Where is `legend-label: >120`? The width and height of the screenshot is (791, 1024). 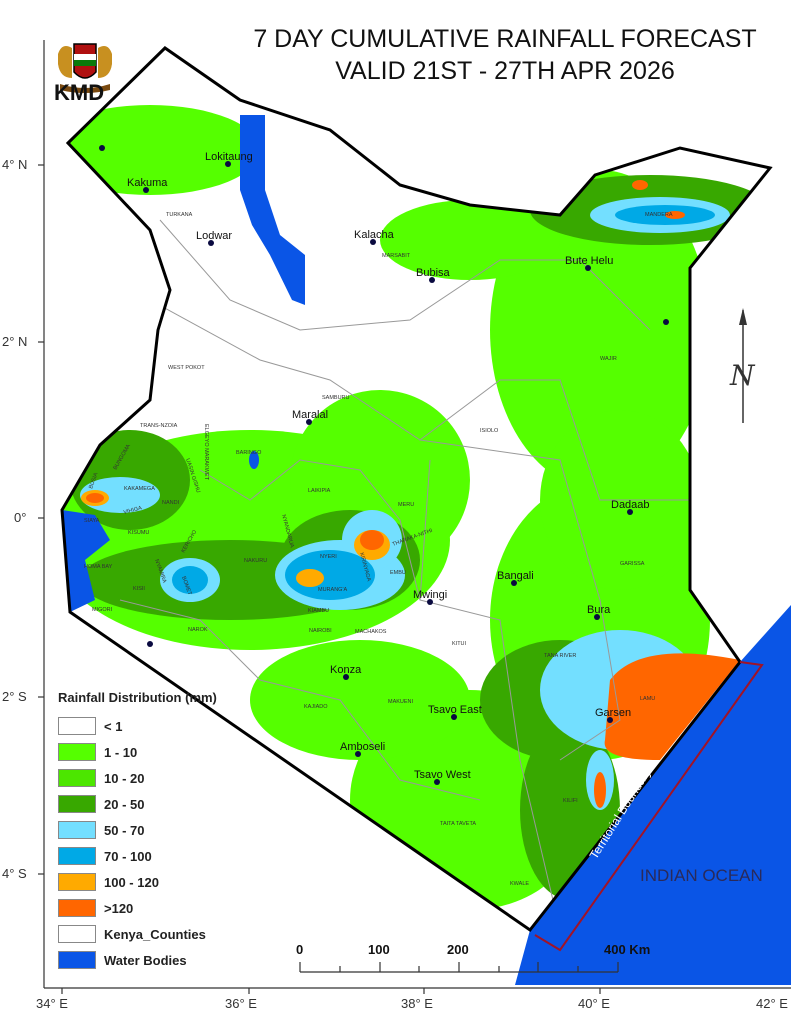 legend-label: >120 is located at coordinates (119, 908).